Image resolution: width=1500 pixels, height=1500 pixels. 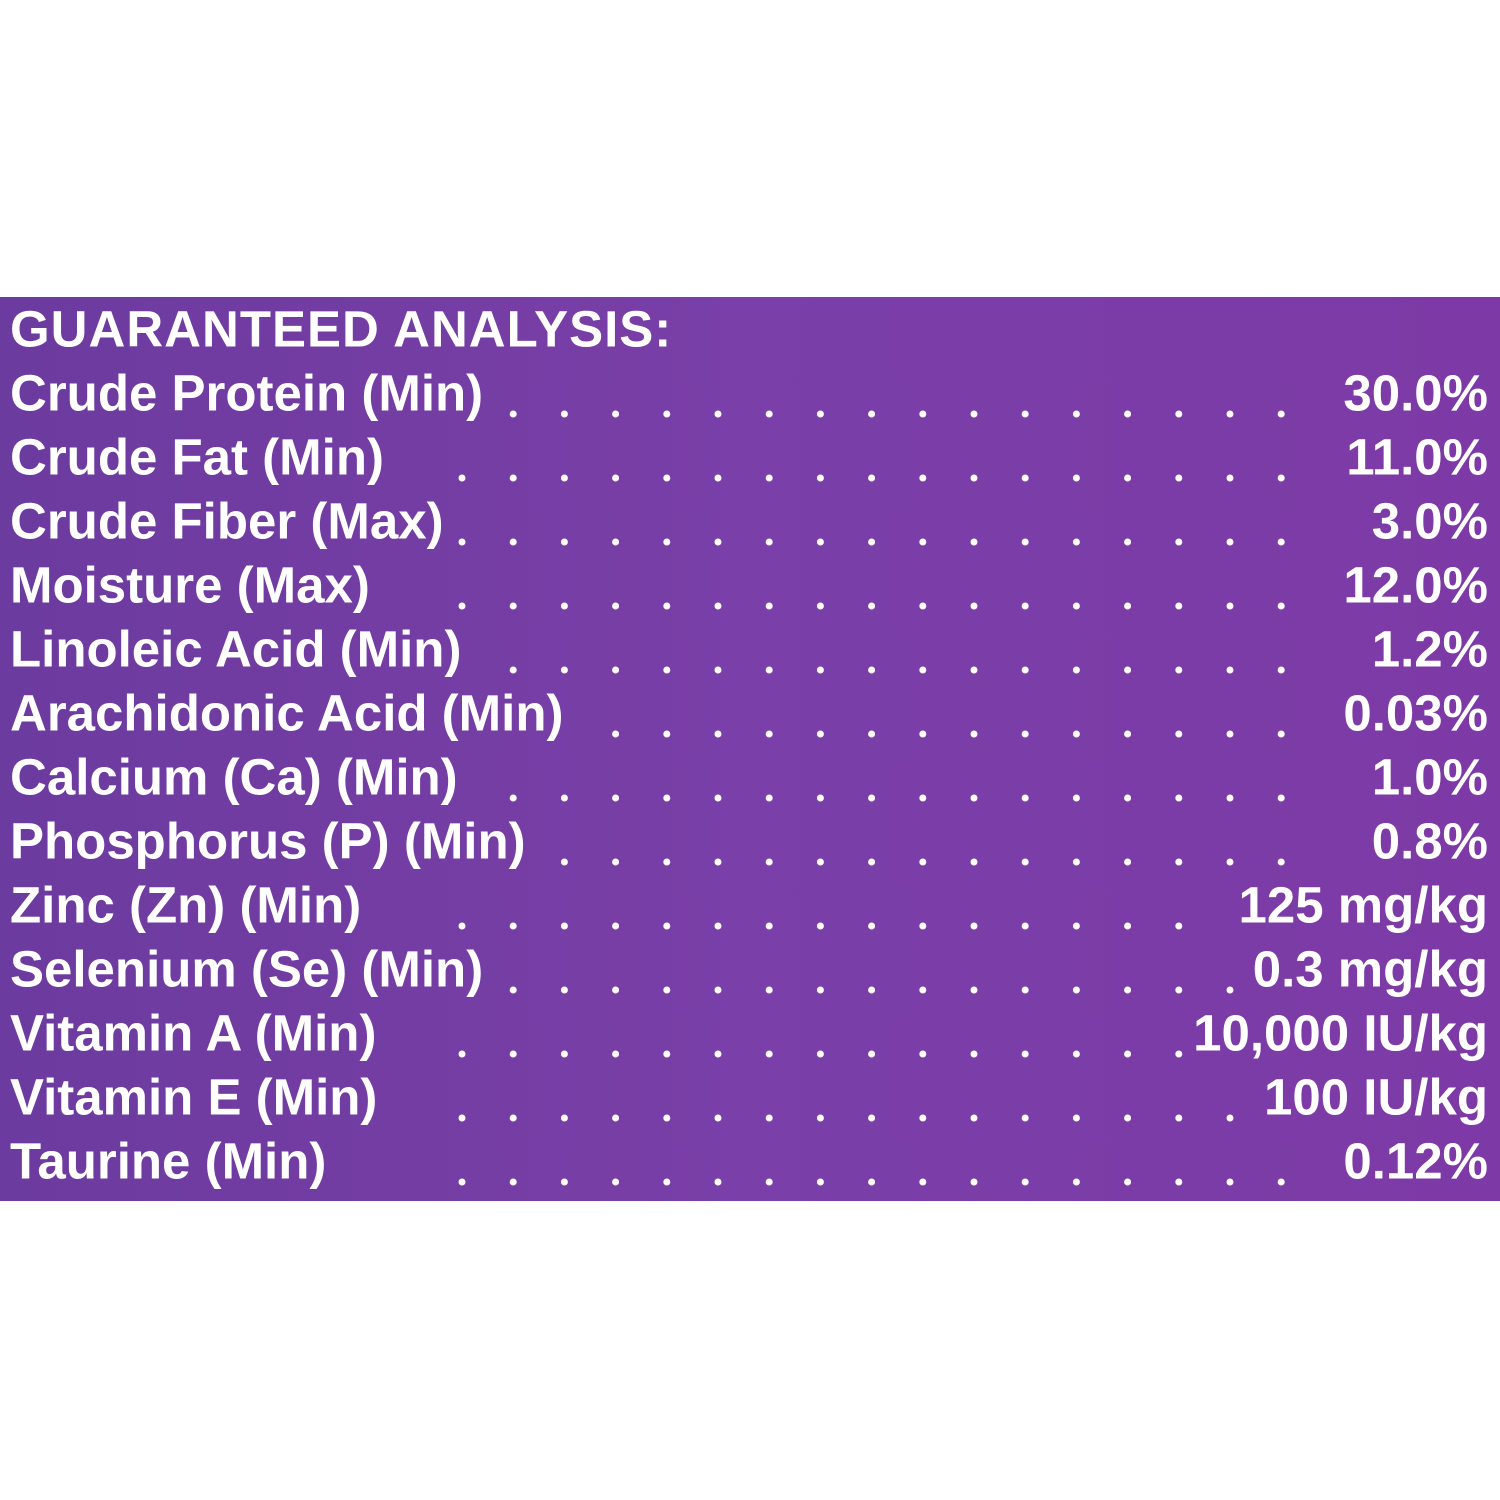 What do you see at coordinates (227, 520) in the screenshot?
I see `row-label: Crude Fiber (Max)` at bounding box center [227, 520].